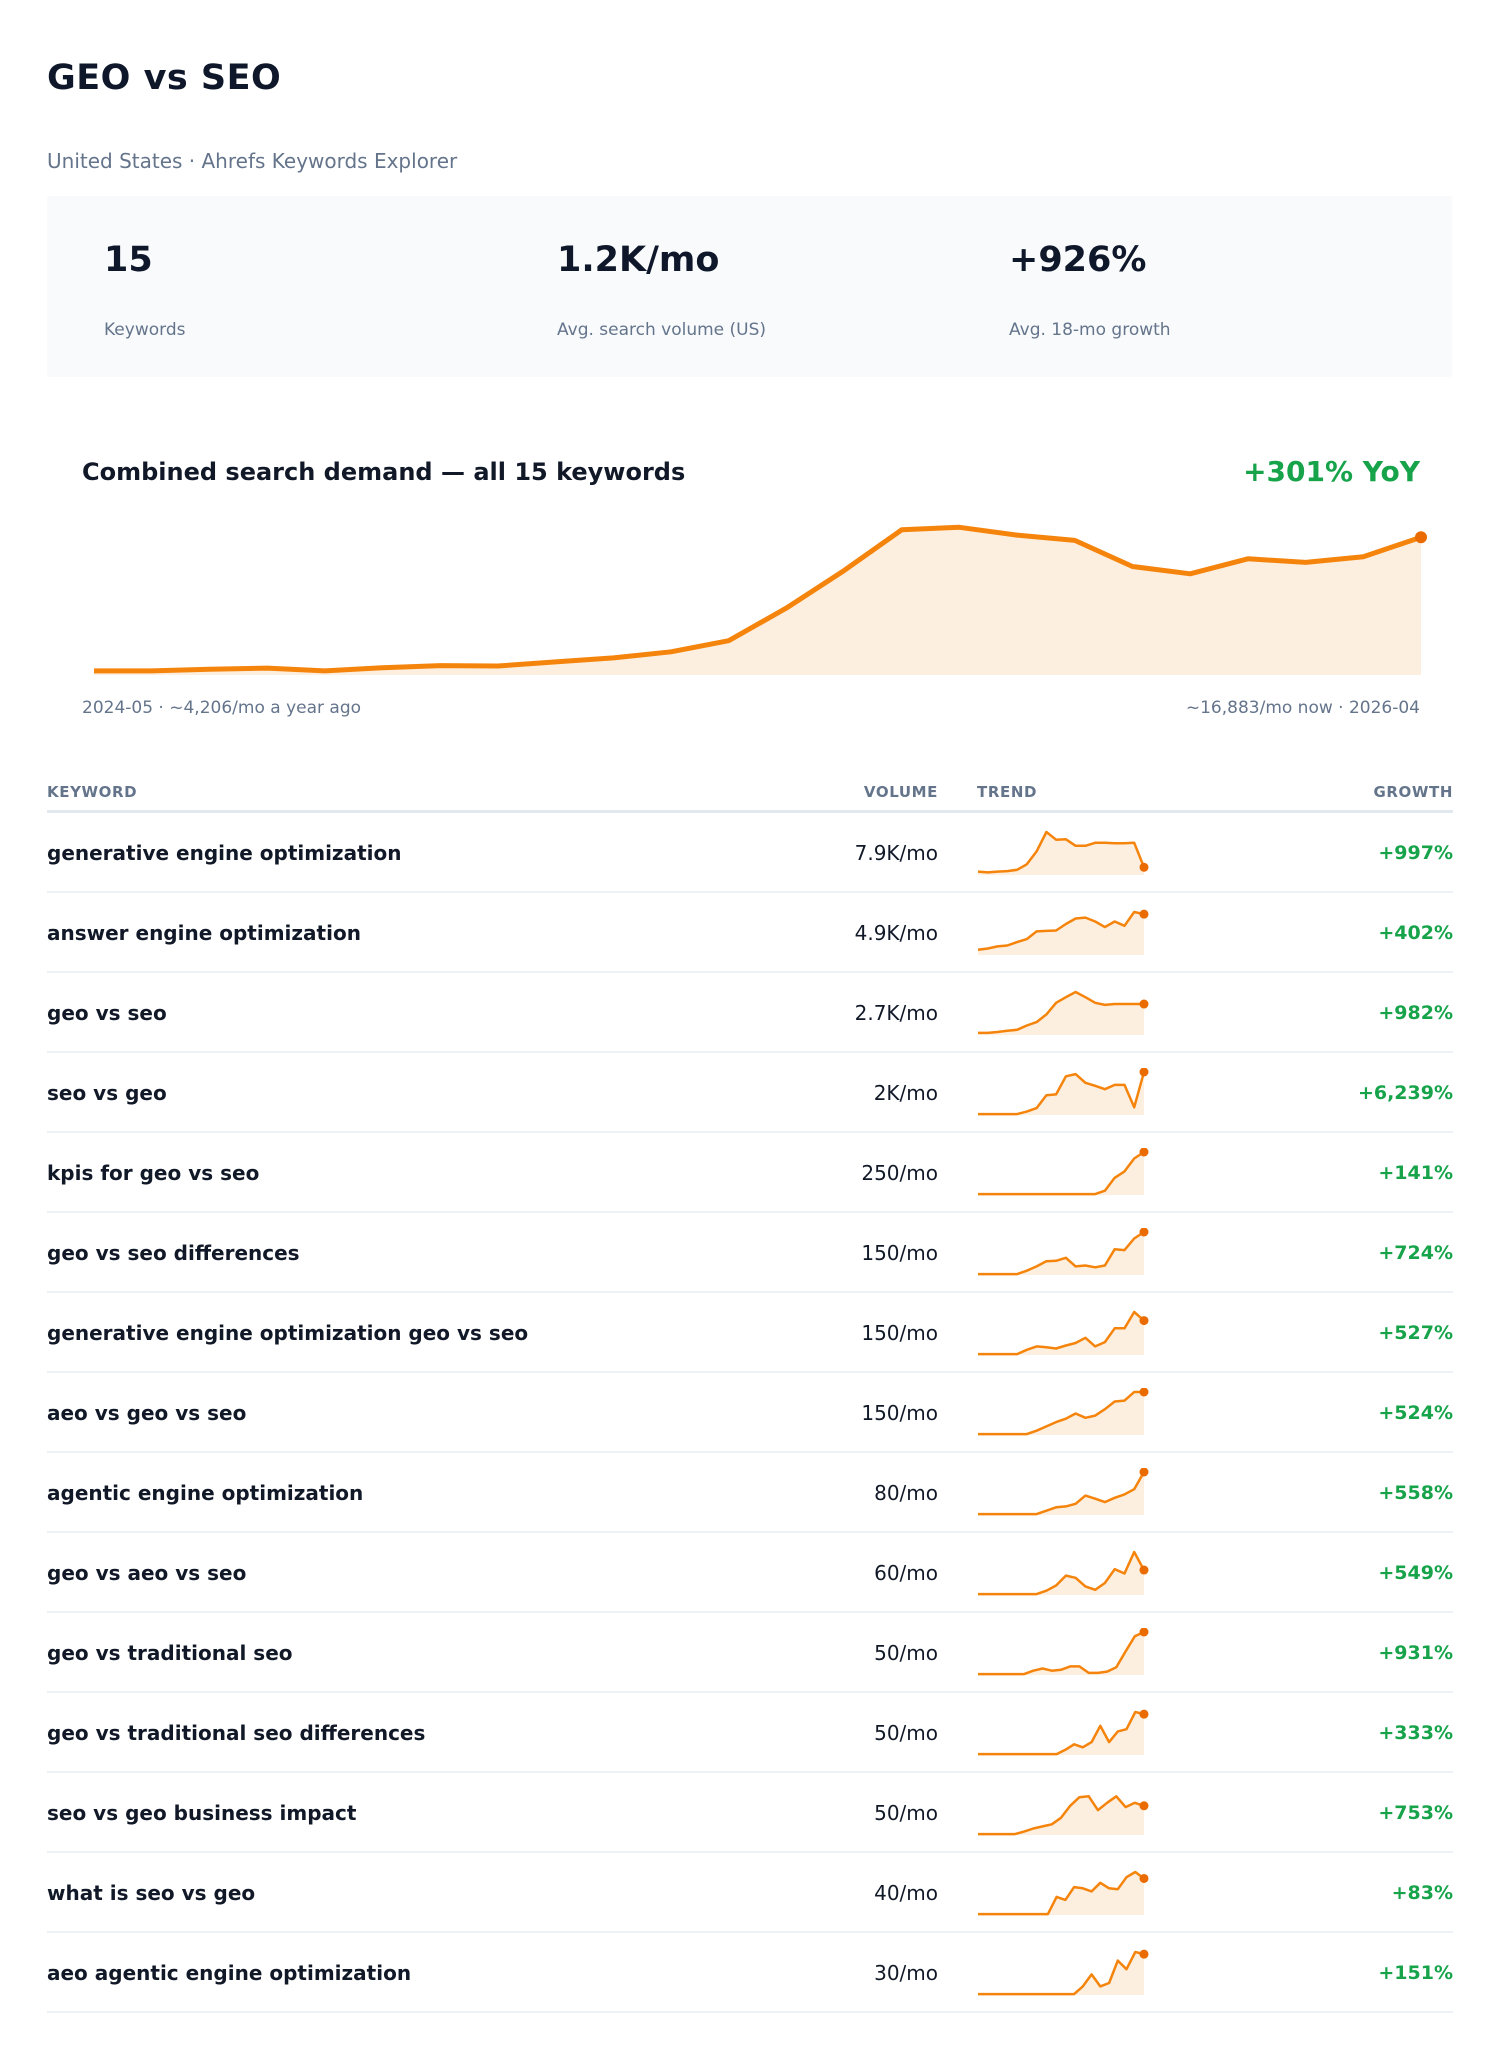 This screenshot has height=2048, width=1499. I want to click on demand-area, so click(757, 601).